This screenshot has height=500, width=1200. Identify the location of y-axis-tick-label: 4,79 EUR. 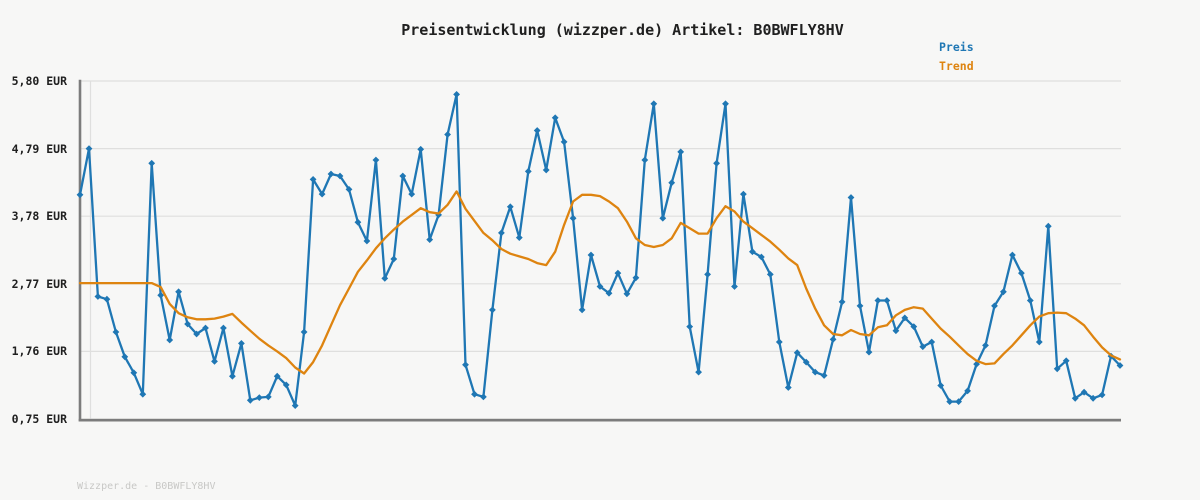
(39, 148).